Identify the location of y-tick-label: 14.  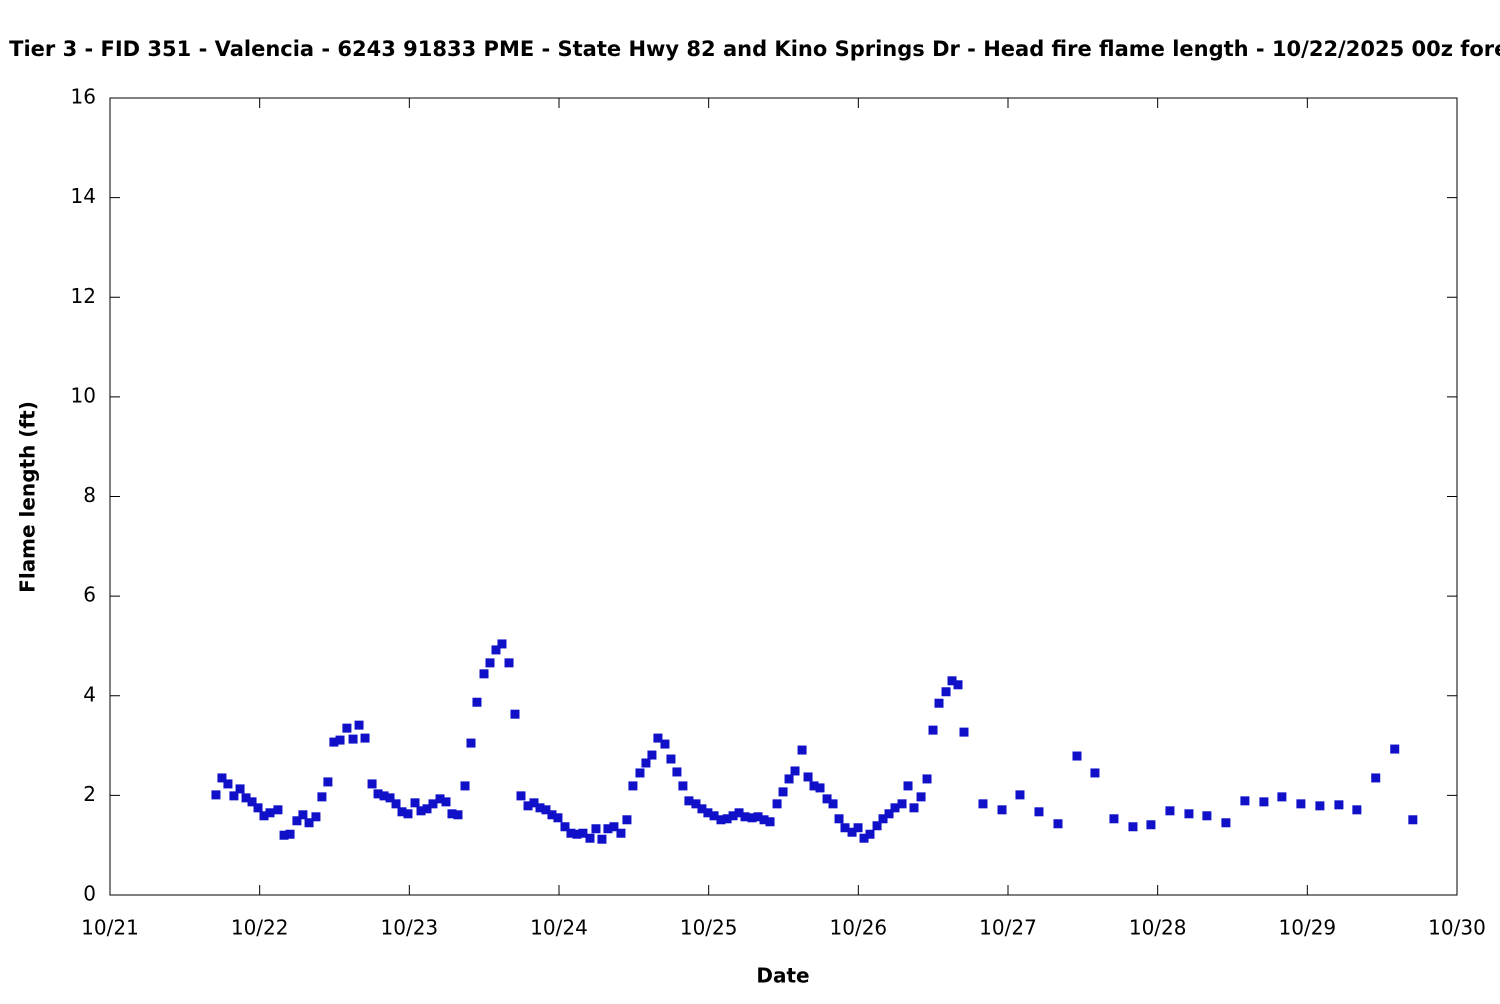
(83, 196).